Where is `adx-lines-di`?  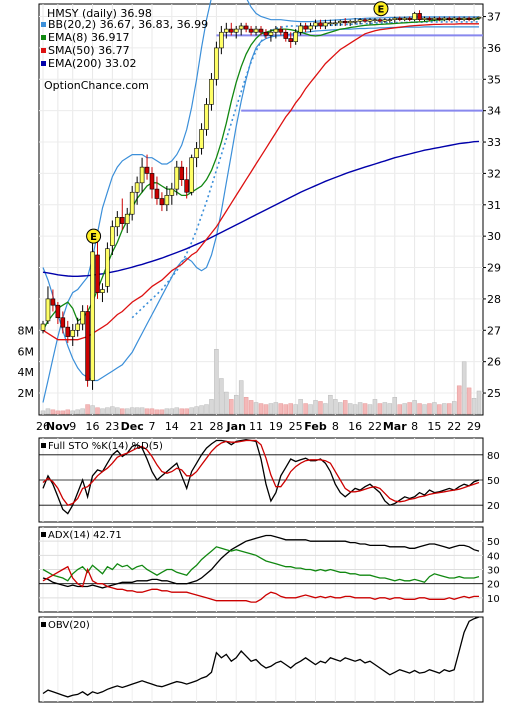
adx-lines-di is located at coordinates (261, 565).